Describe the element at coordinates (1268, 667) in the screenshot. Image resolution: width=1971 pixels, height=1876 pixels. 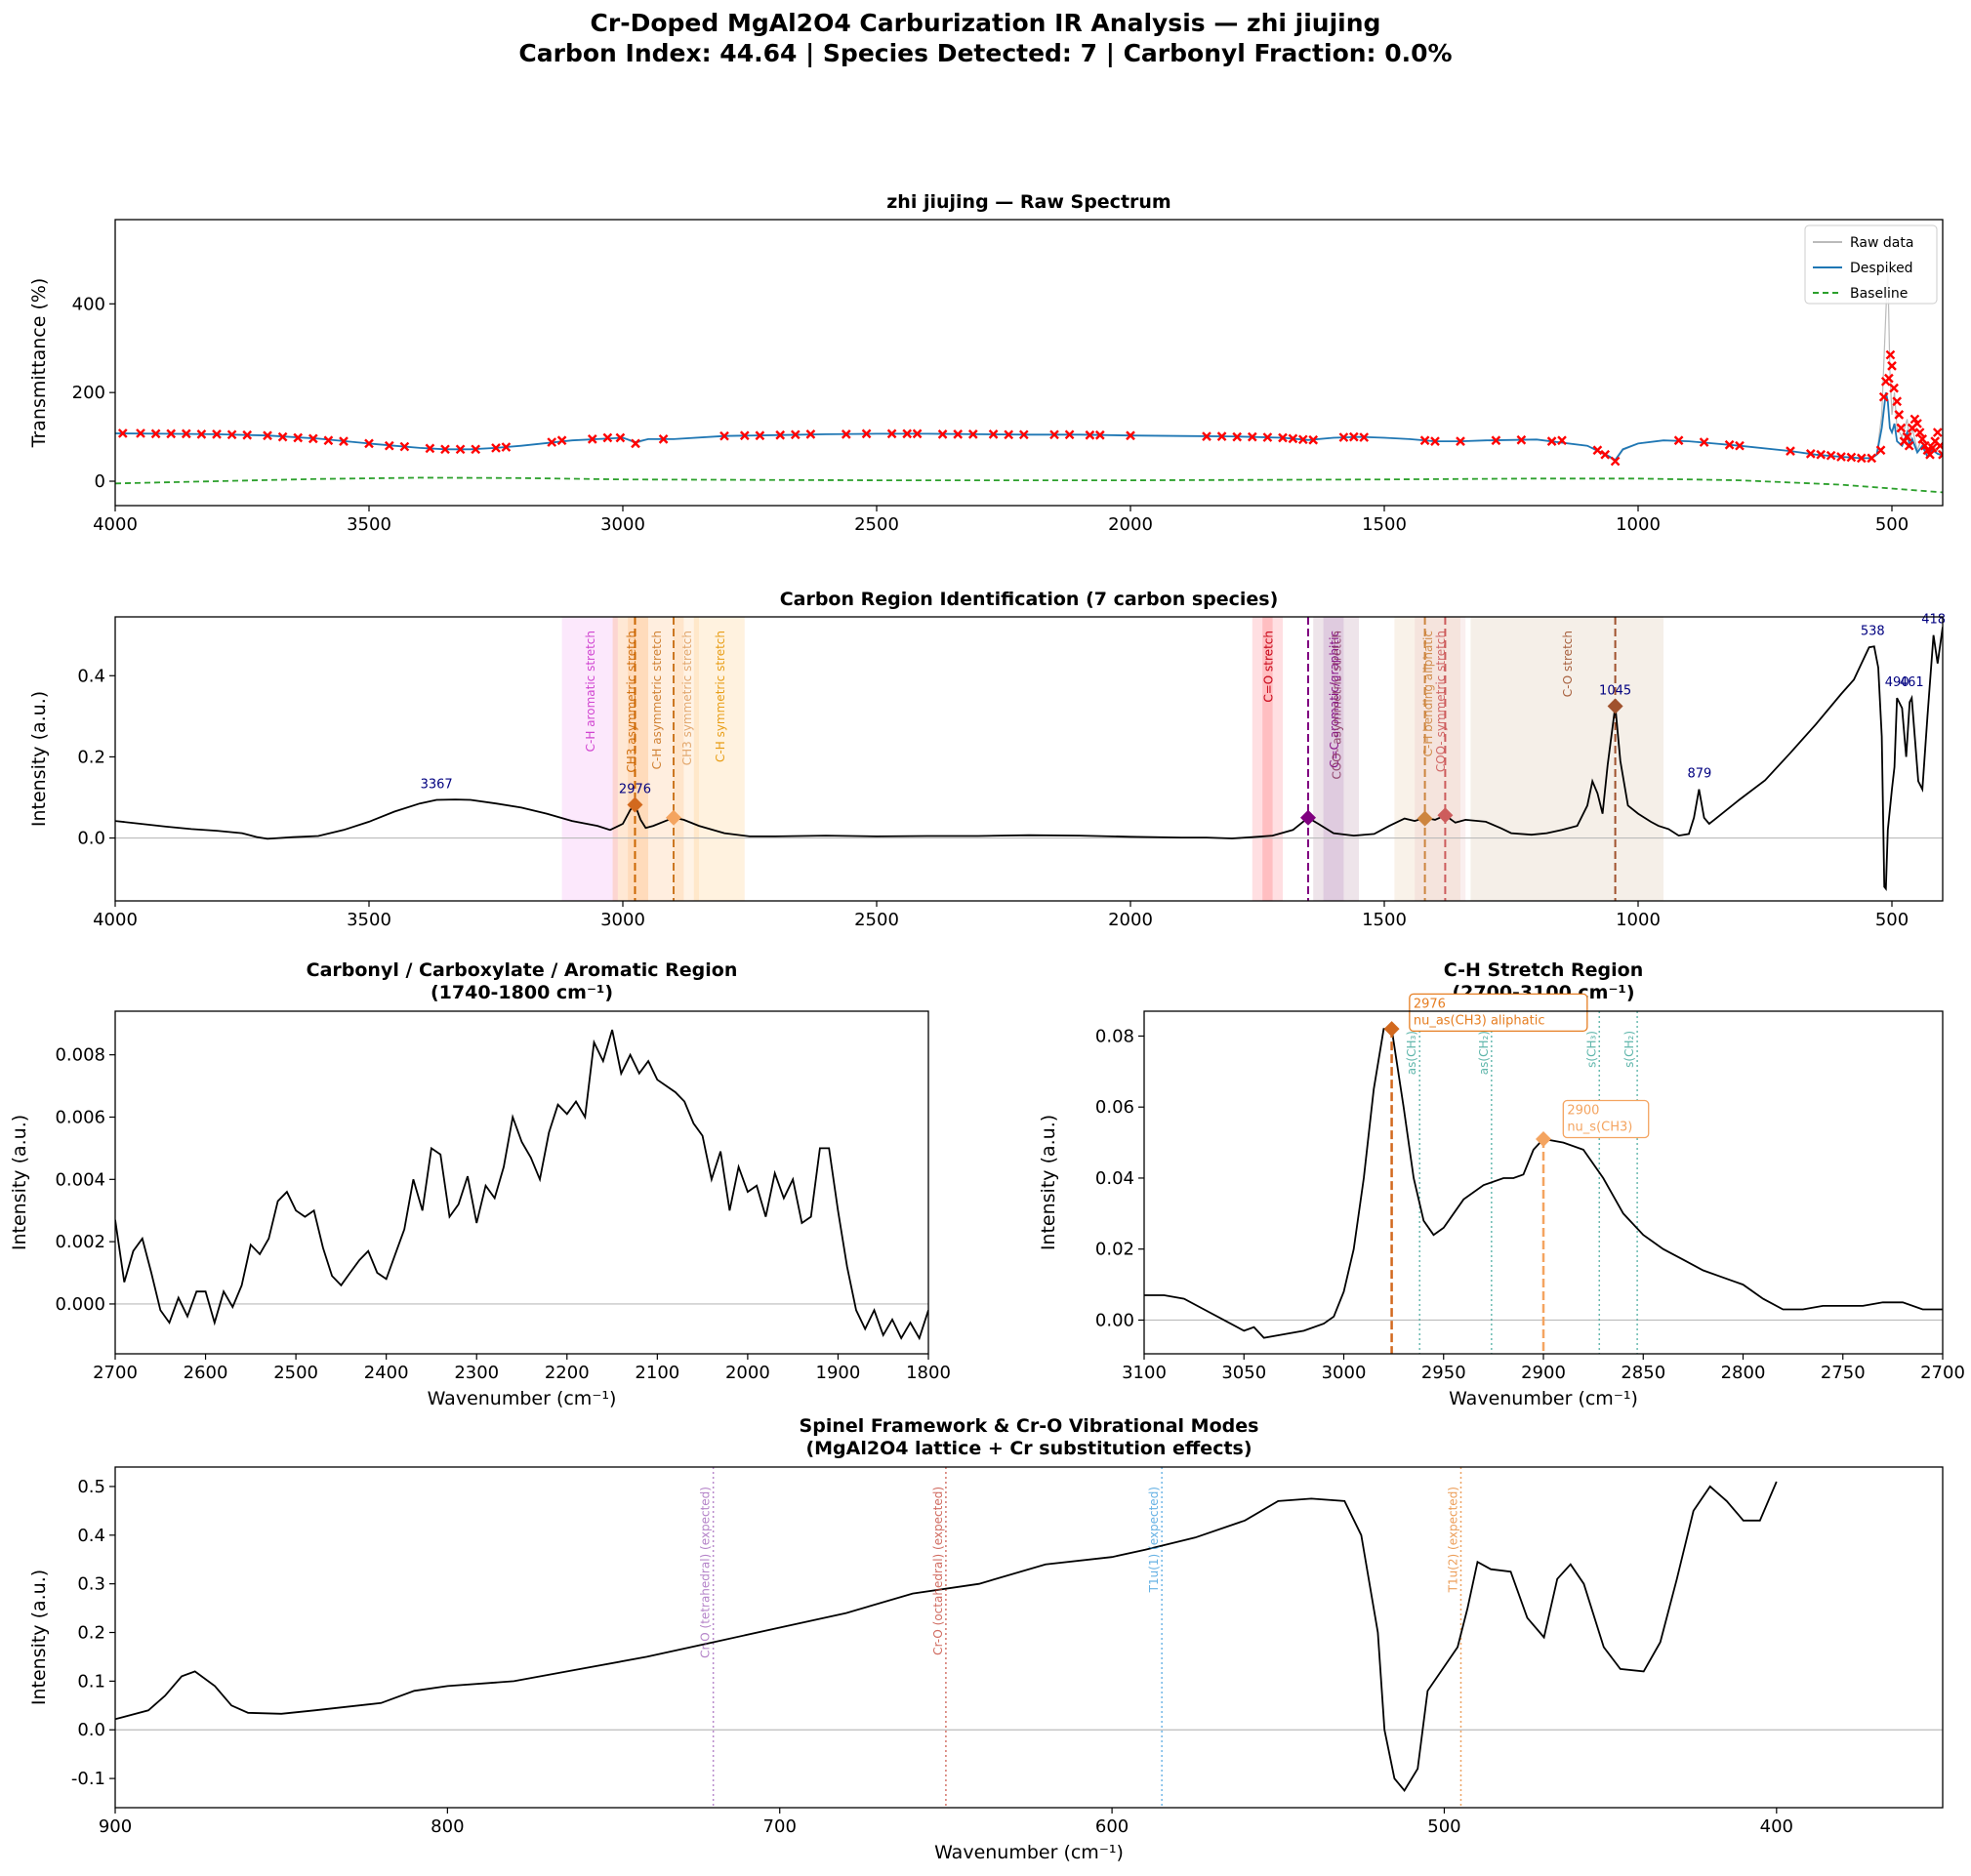
I see `region-label: C=O stretch` at that location.